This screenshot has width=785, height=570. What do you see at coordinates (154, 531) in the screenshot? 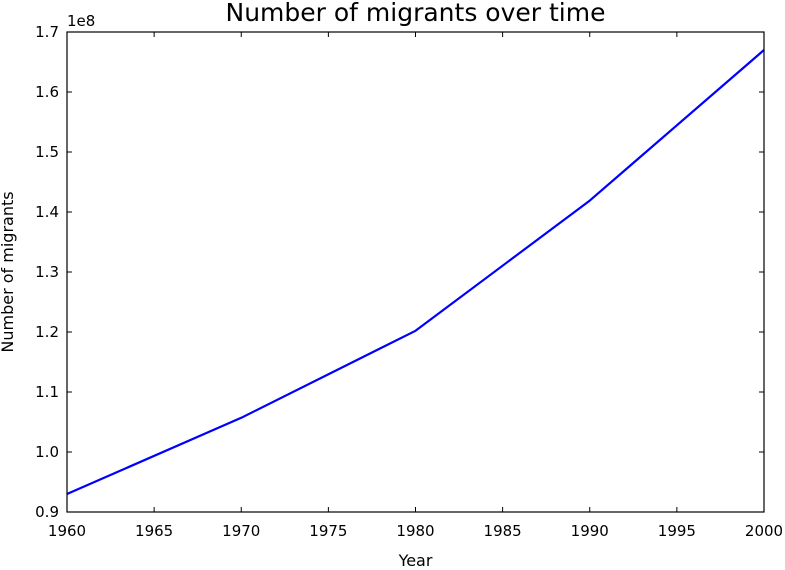
I see `x-tick-label: 1965` at bounding box center [154, 531].